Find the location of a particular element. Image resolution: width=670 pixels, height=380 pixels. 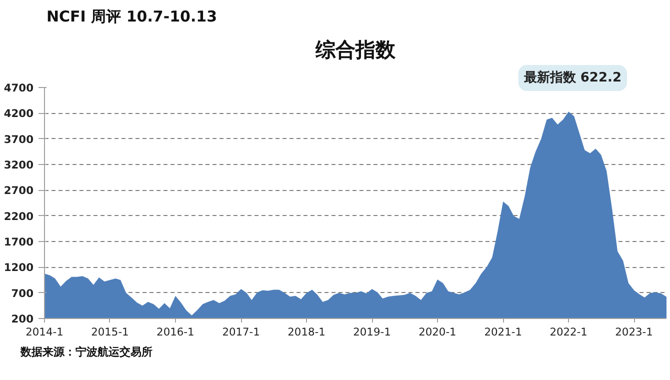

y-tick-label: 4700 is located at coordinates (19, 88).